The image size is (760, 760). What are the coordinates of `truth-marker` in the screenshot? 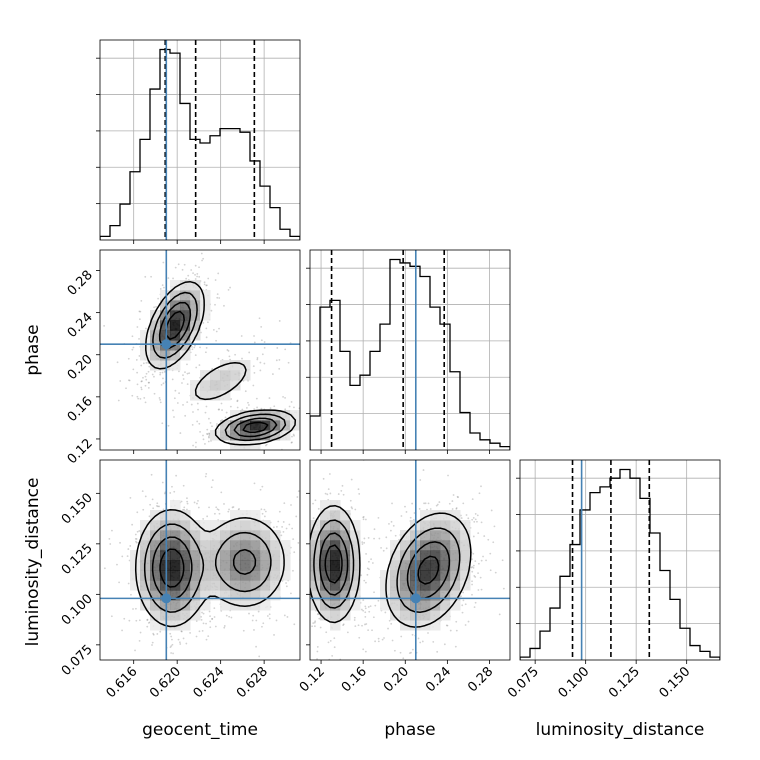 It's located at (415, 598).